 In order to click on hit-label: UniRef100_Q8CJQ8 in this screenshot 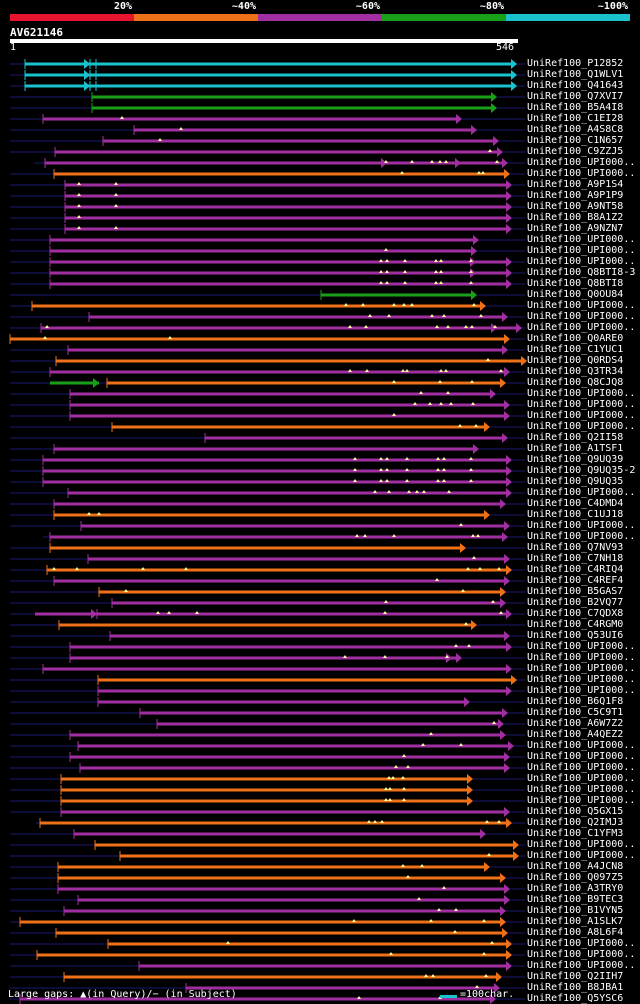, I will do `click(575, 382)`.